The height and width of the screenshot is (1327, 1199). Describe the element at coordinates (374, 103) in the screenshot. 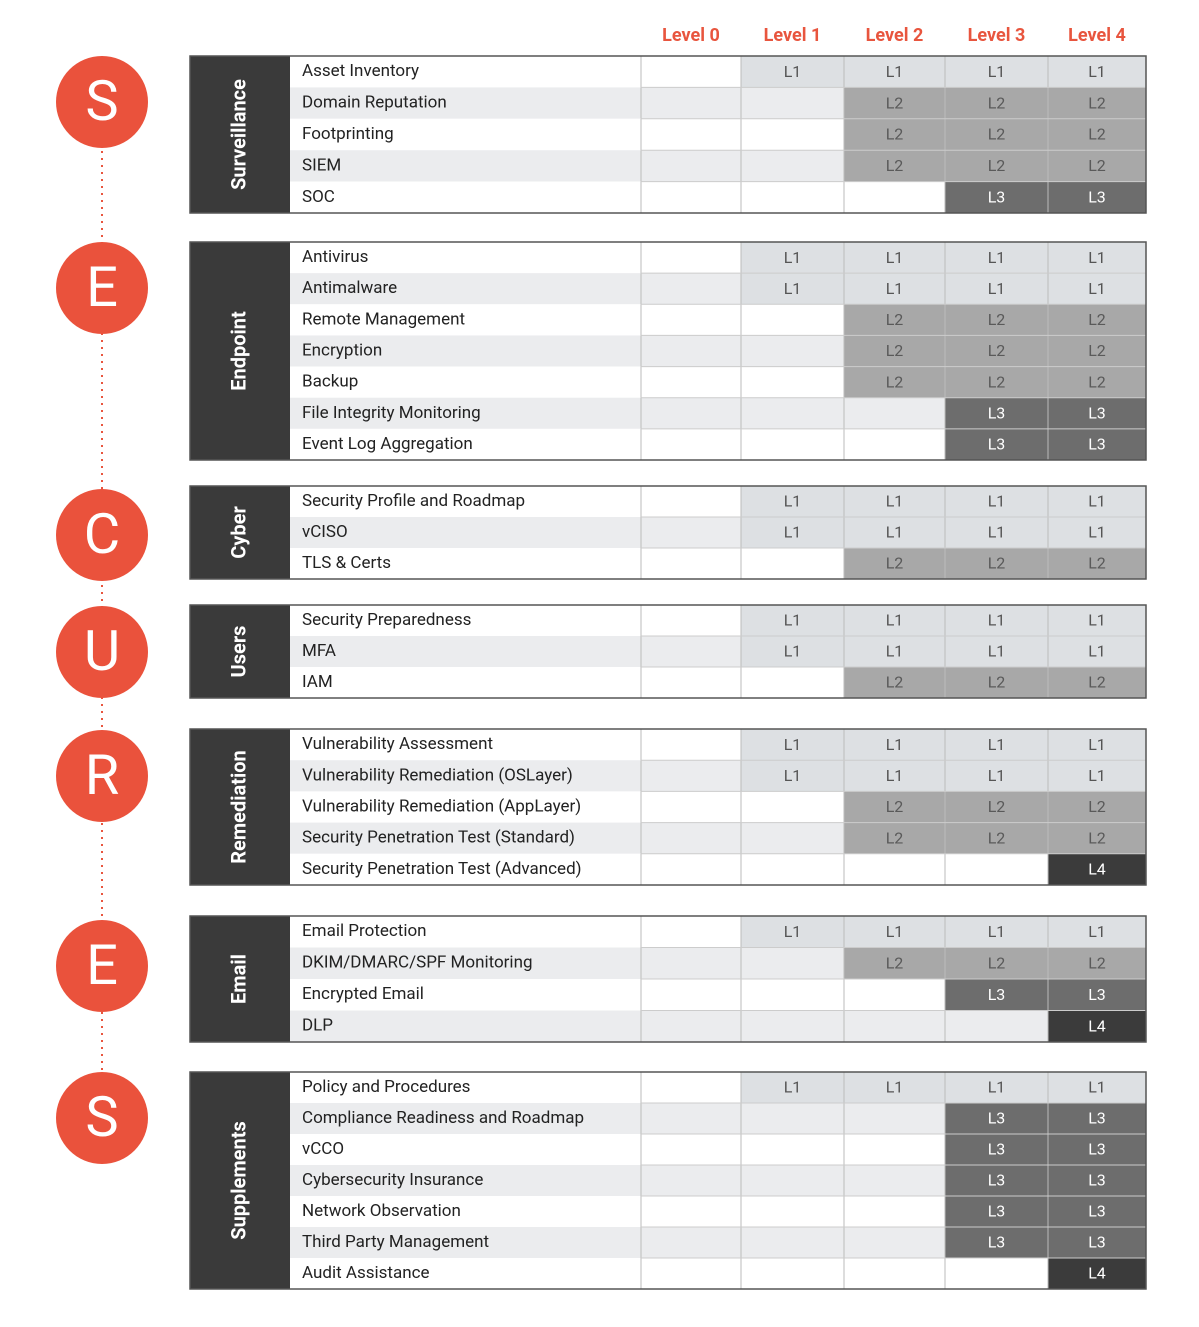

I see `row-label: Domain Reputation` at that location.